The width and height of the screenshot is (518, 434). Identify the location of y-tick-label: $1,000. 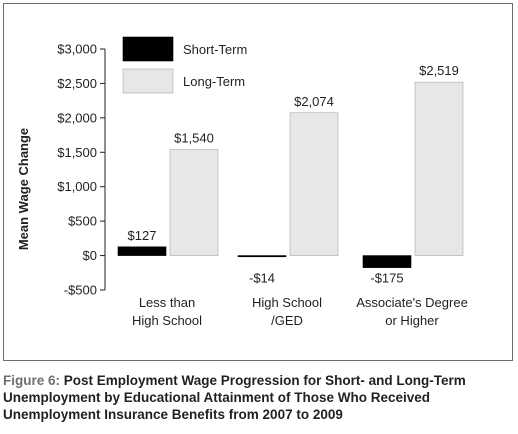
(77, 186).